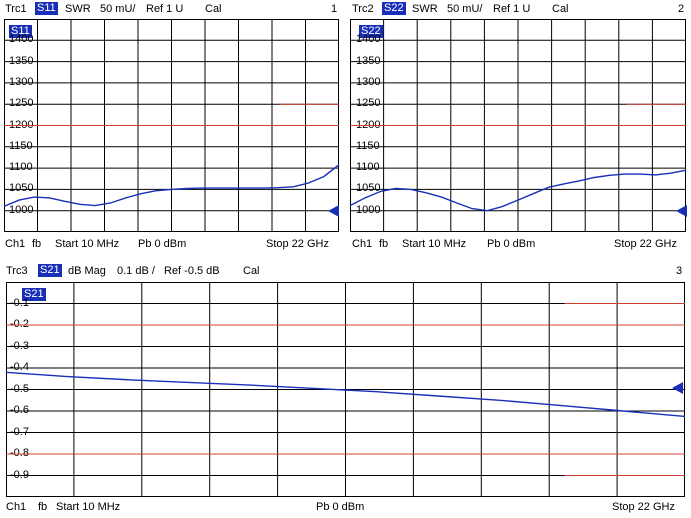  Describe the element at coordinates (394, 8) in the screenshot. I see `param-label: S22` at that location.